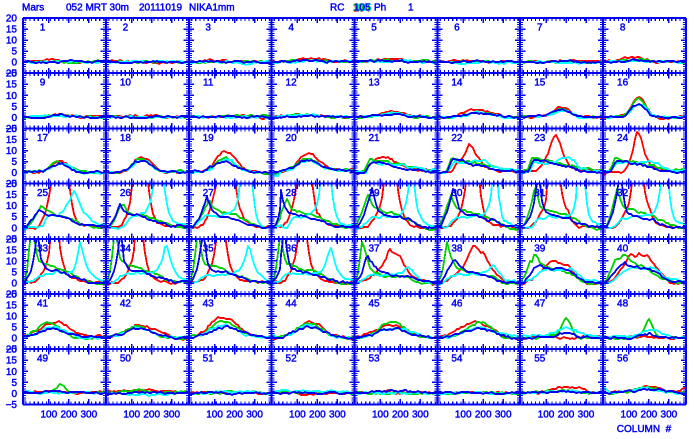 The image size is (694, 439). Describe the element at coordinates (540, 138) in the screenshot. I see `svg-text: 23` at that location.